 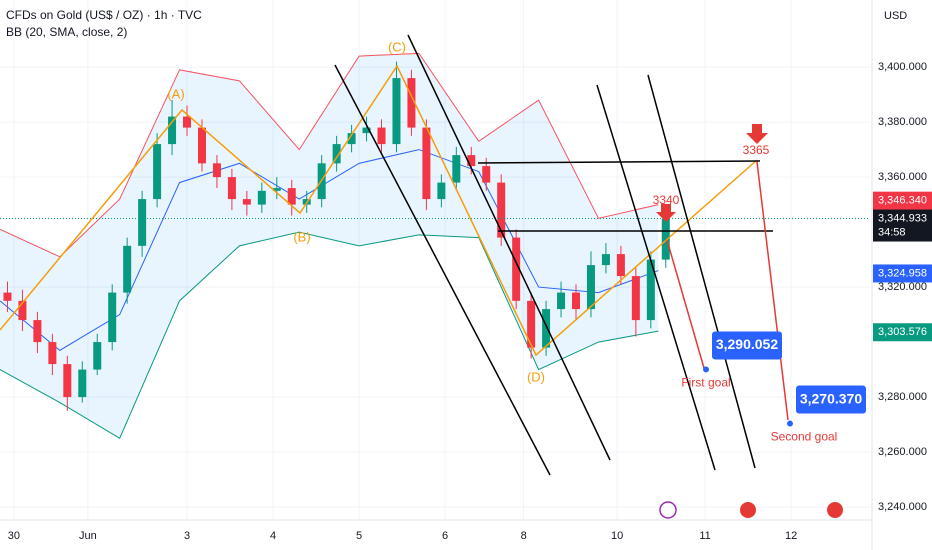 I want to click on price-badge-label: 3,324.958, so click(x=902, y=273).